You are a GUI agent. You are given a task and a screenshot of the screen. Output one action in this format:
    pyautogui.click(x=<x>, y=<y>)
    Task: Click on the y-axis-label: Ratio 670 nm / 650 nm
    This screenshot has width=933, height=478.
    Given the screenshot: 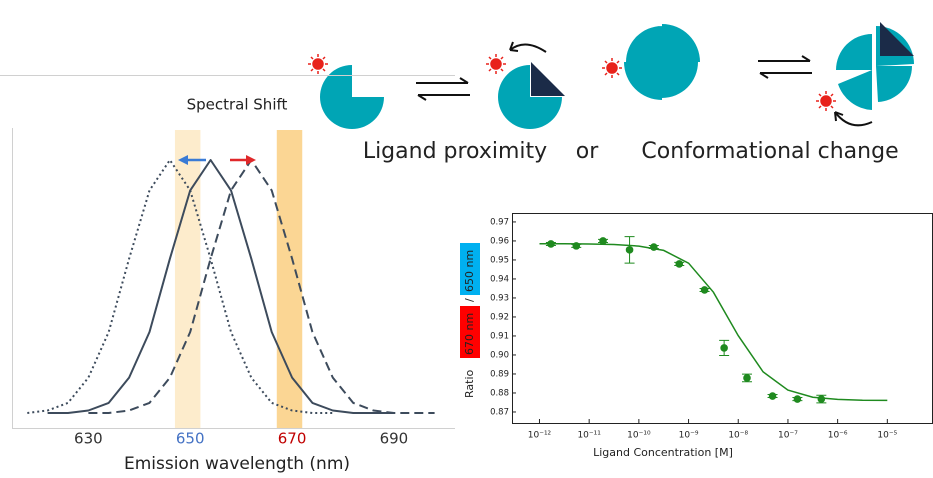 What is the action you would take?
    pyautogui.click(x=470, y=320)
    